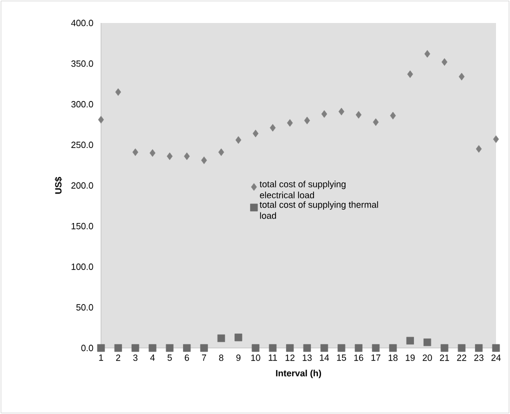 The height and width of the screenshot is (414, 510). Describe the element at coordinates (83, 267) in the screenshot. I see `y-tick-label: 100.0` at that location.